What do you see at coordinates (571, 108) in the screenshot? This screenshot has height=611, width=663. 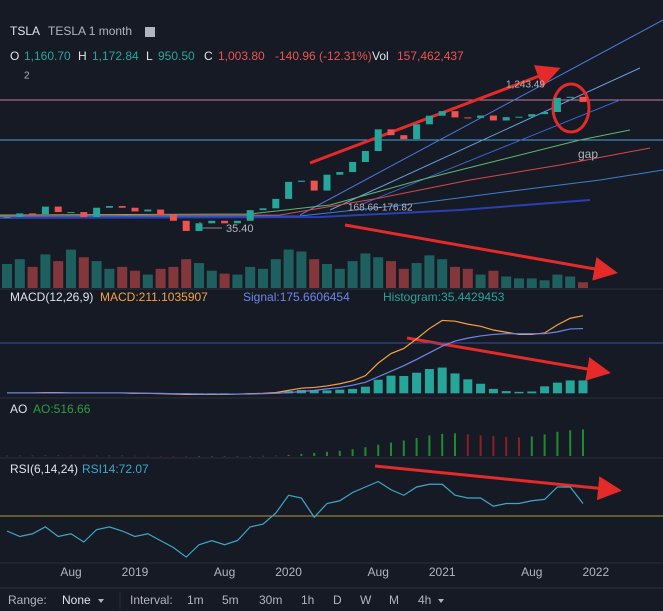 I see `highlight-circle` at bounding box center [571, 108].